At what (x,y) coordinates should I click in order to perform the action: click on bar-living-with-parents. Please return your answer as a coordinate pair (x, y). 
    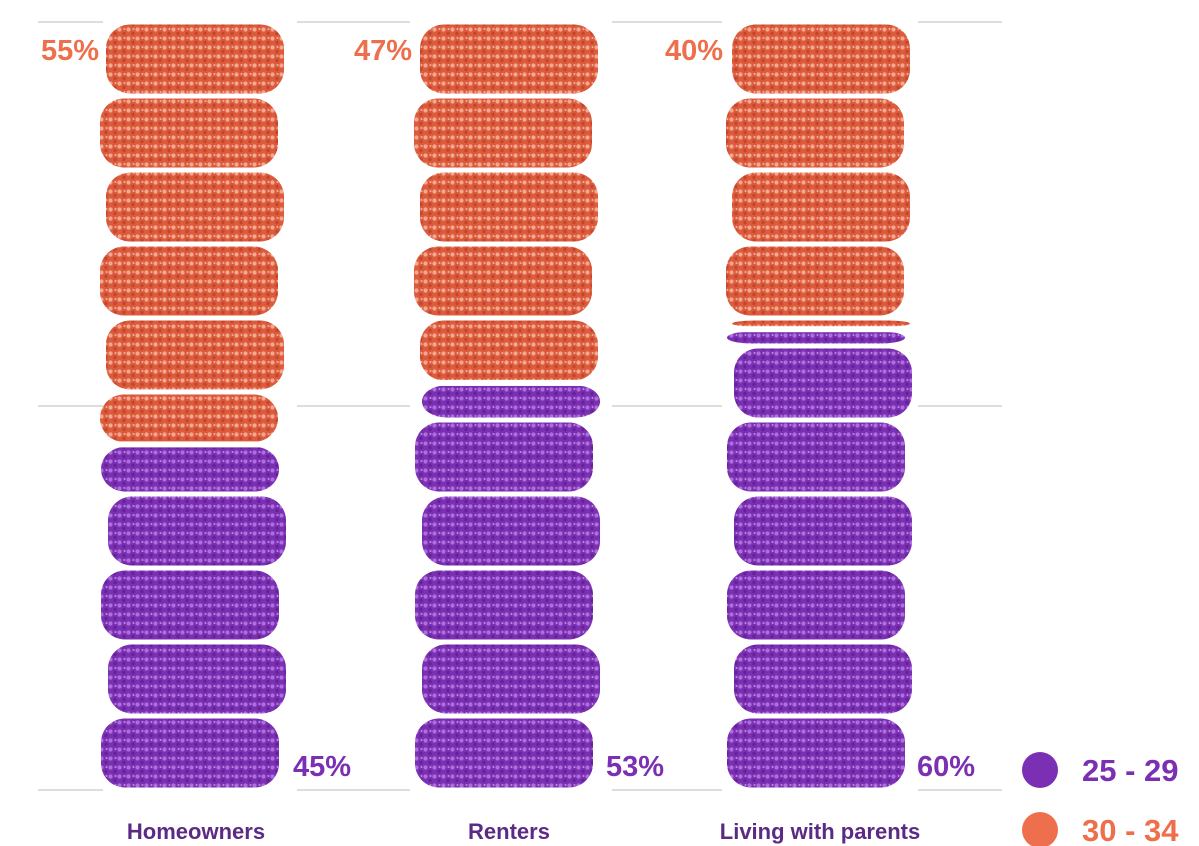
    Looking at the image, I should click on (819, 406).